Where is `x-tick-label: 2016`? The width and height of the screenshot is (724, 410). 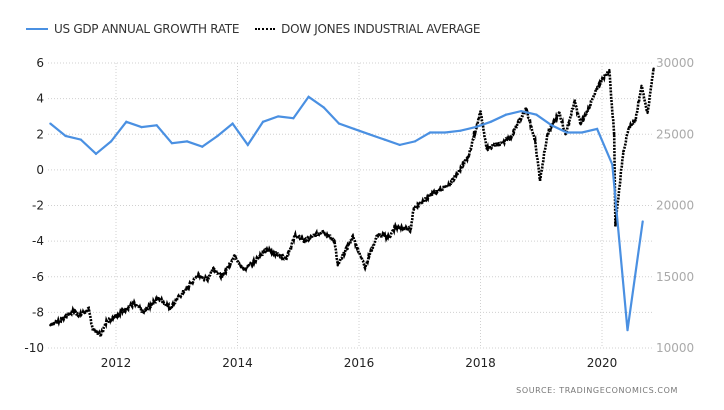
x-tick-label: 2016 is located at coordinates (359, 363).